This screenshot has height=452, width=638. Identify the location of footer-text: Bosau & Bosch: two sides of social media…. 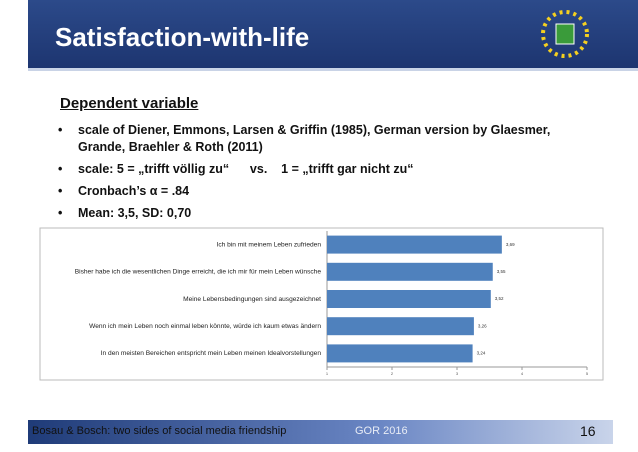
(159, 431).